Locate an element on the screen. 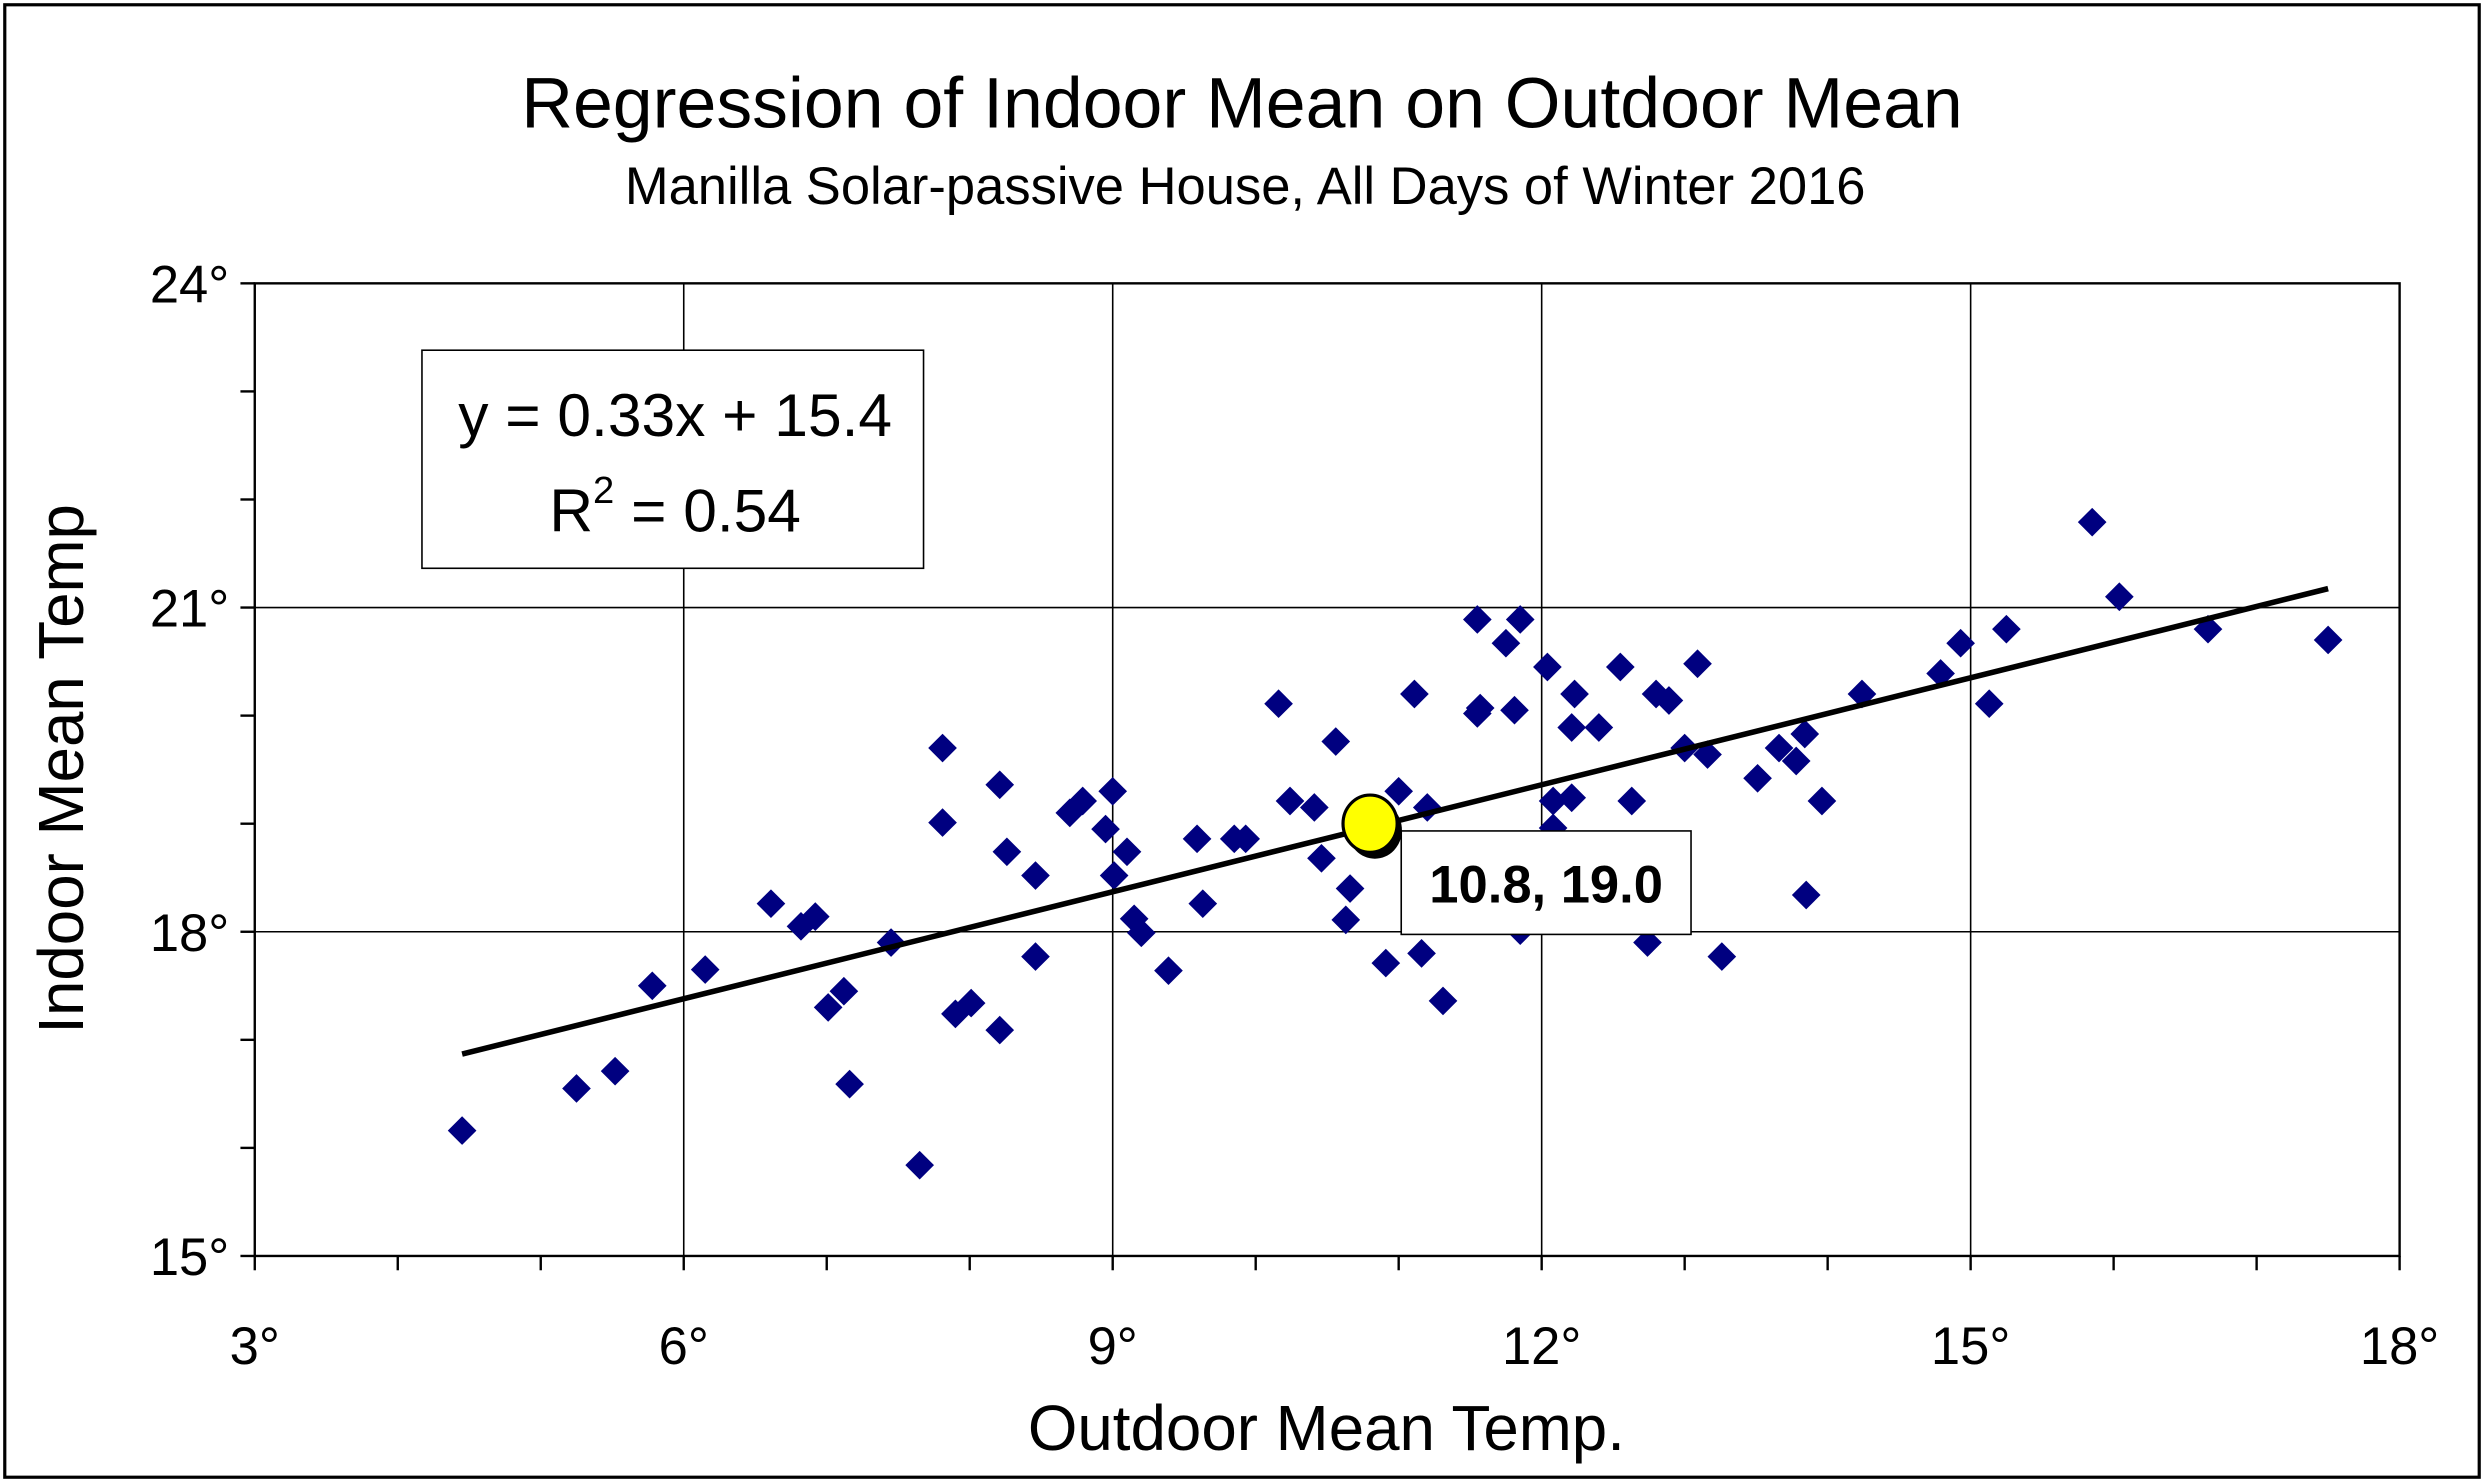 This screenshot has height=1482, width=2484. equation-box: y = 0.33x + 15.4 R2 = 0.54 is located at coordinates (673, 459).